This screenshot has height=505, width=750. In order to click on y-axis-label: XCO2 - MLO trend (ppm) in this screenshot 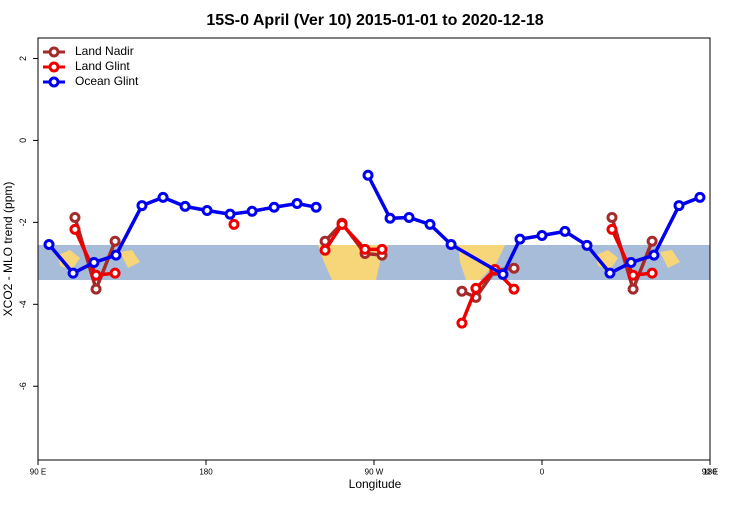, I will do `click(8, 249)`.